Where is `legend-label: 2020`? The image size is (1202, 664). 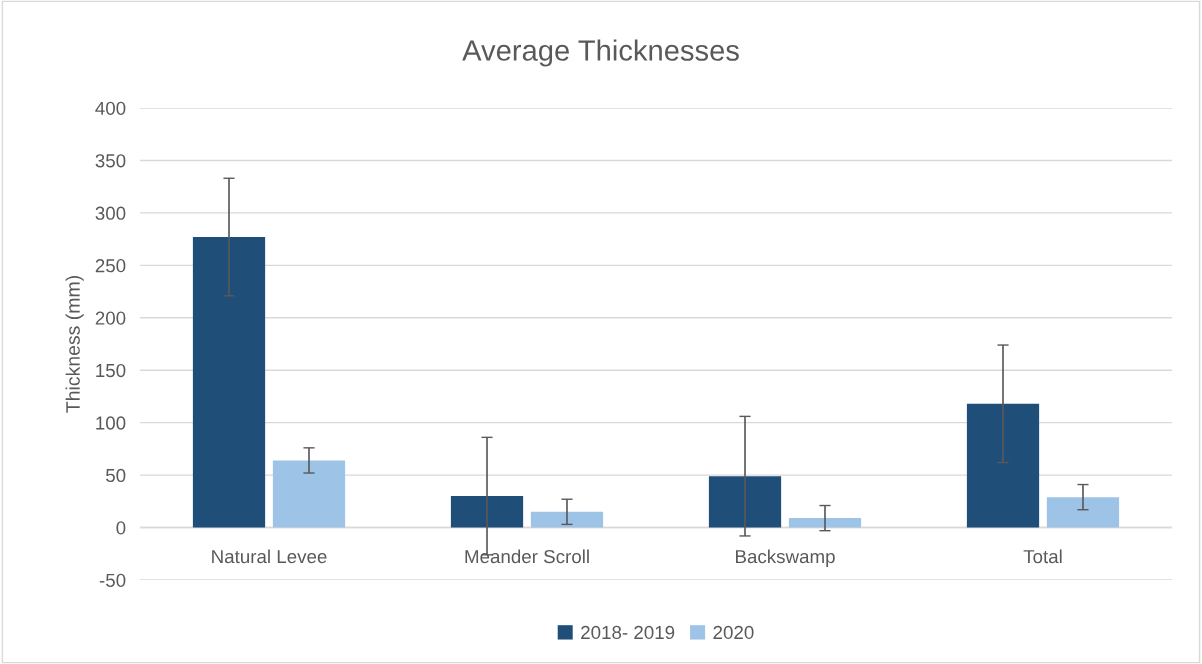
legend-label: 2020 is located at coordinates (733, 632).